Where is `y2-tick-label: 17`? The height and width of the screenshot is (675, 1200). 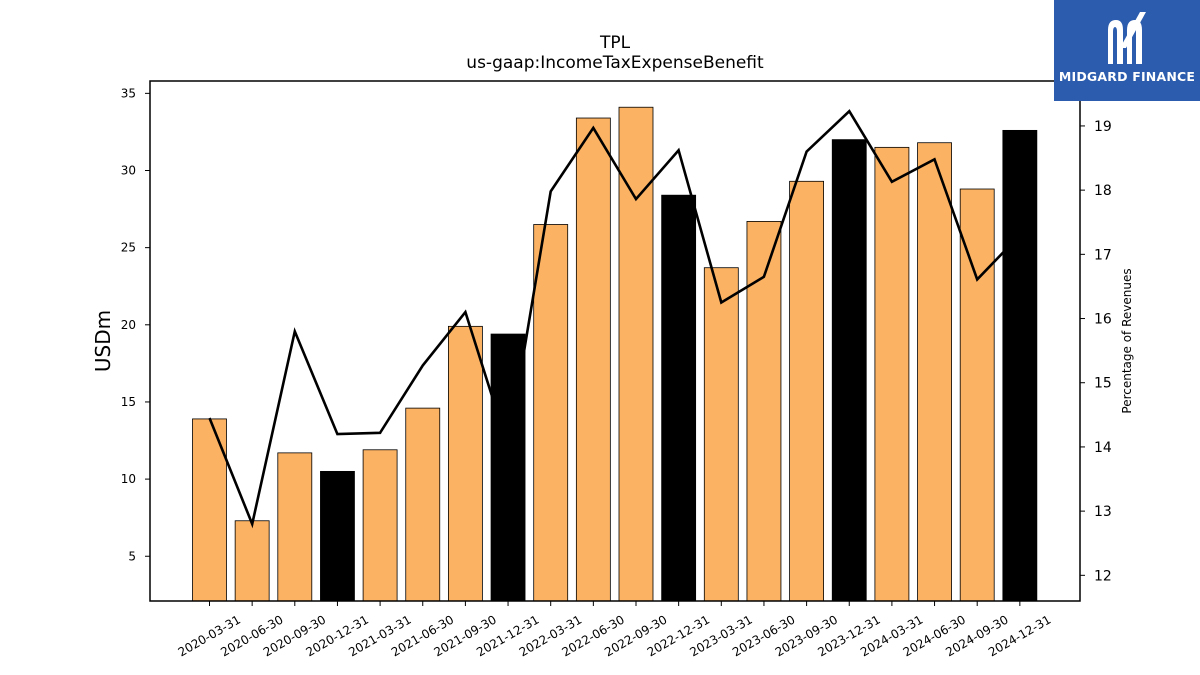
y2-tick-label: 17 is located at coordinates (1103, 255).